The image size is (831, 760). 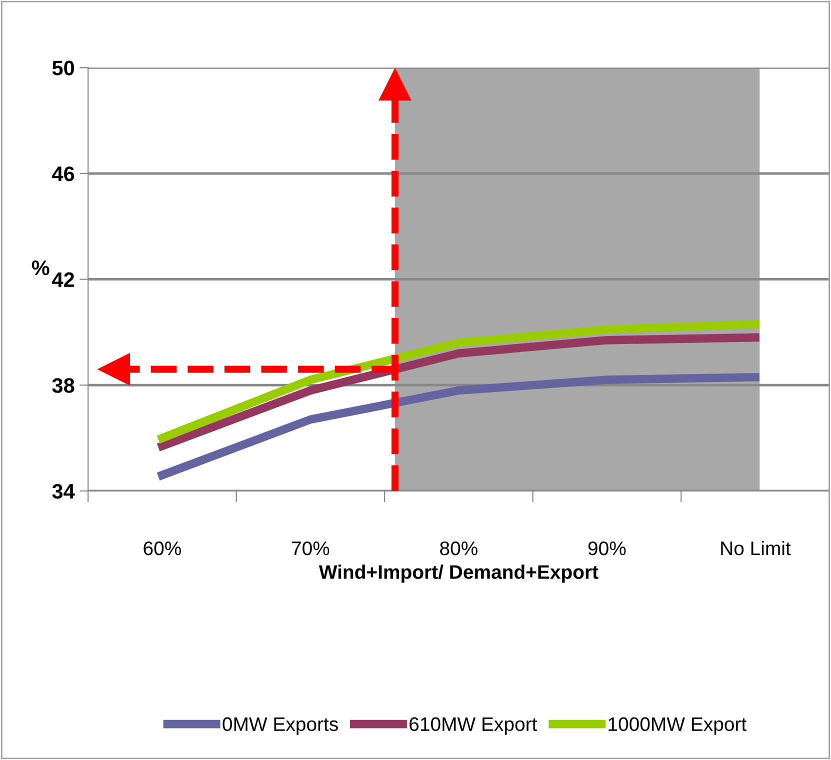 What do you see at coordinates (41, 268) in the screenshot?
I see `y-axis-title: %` at bounding box center [41, 268].